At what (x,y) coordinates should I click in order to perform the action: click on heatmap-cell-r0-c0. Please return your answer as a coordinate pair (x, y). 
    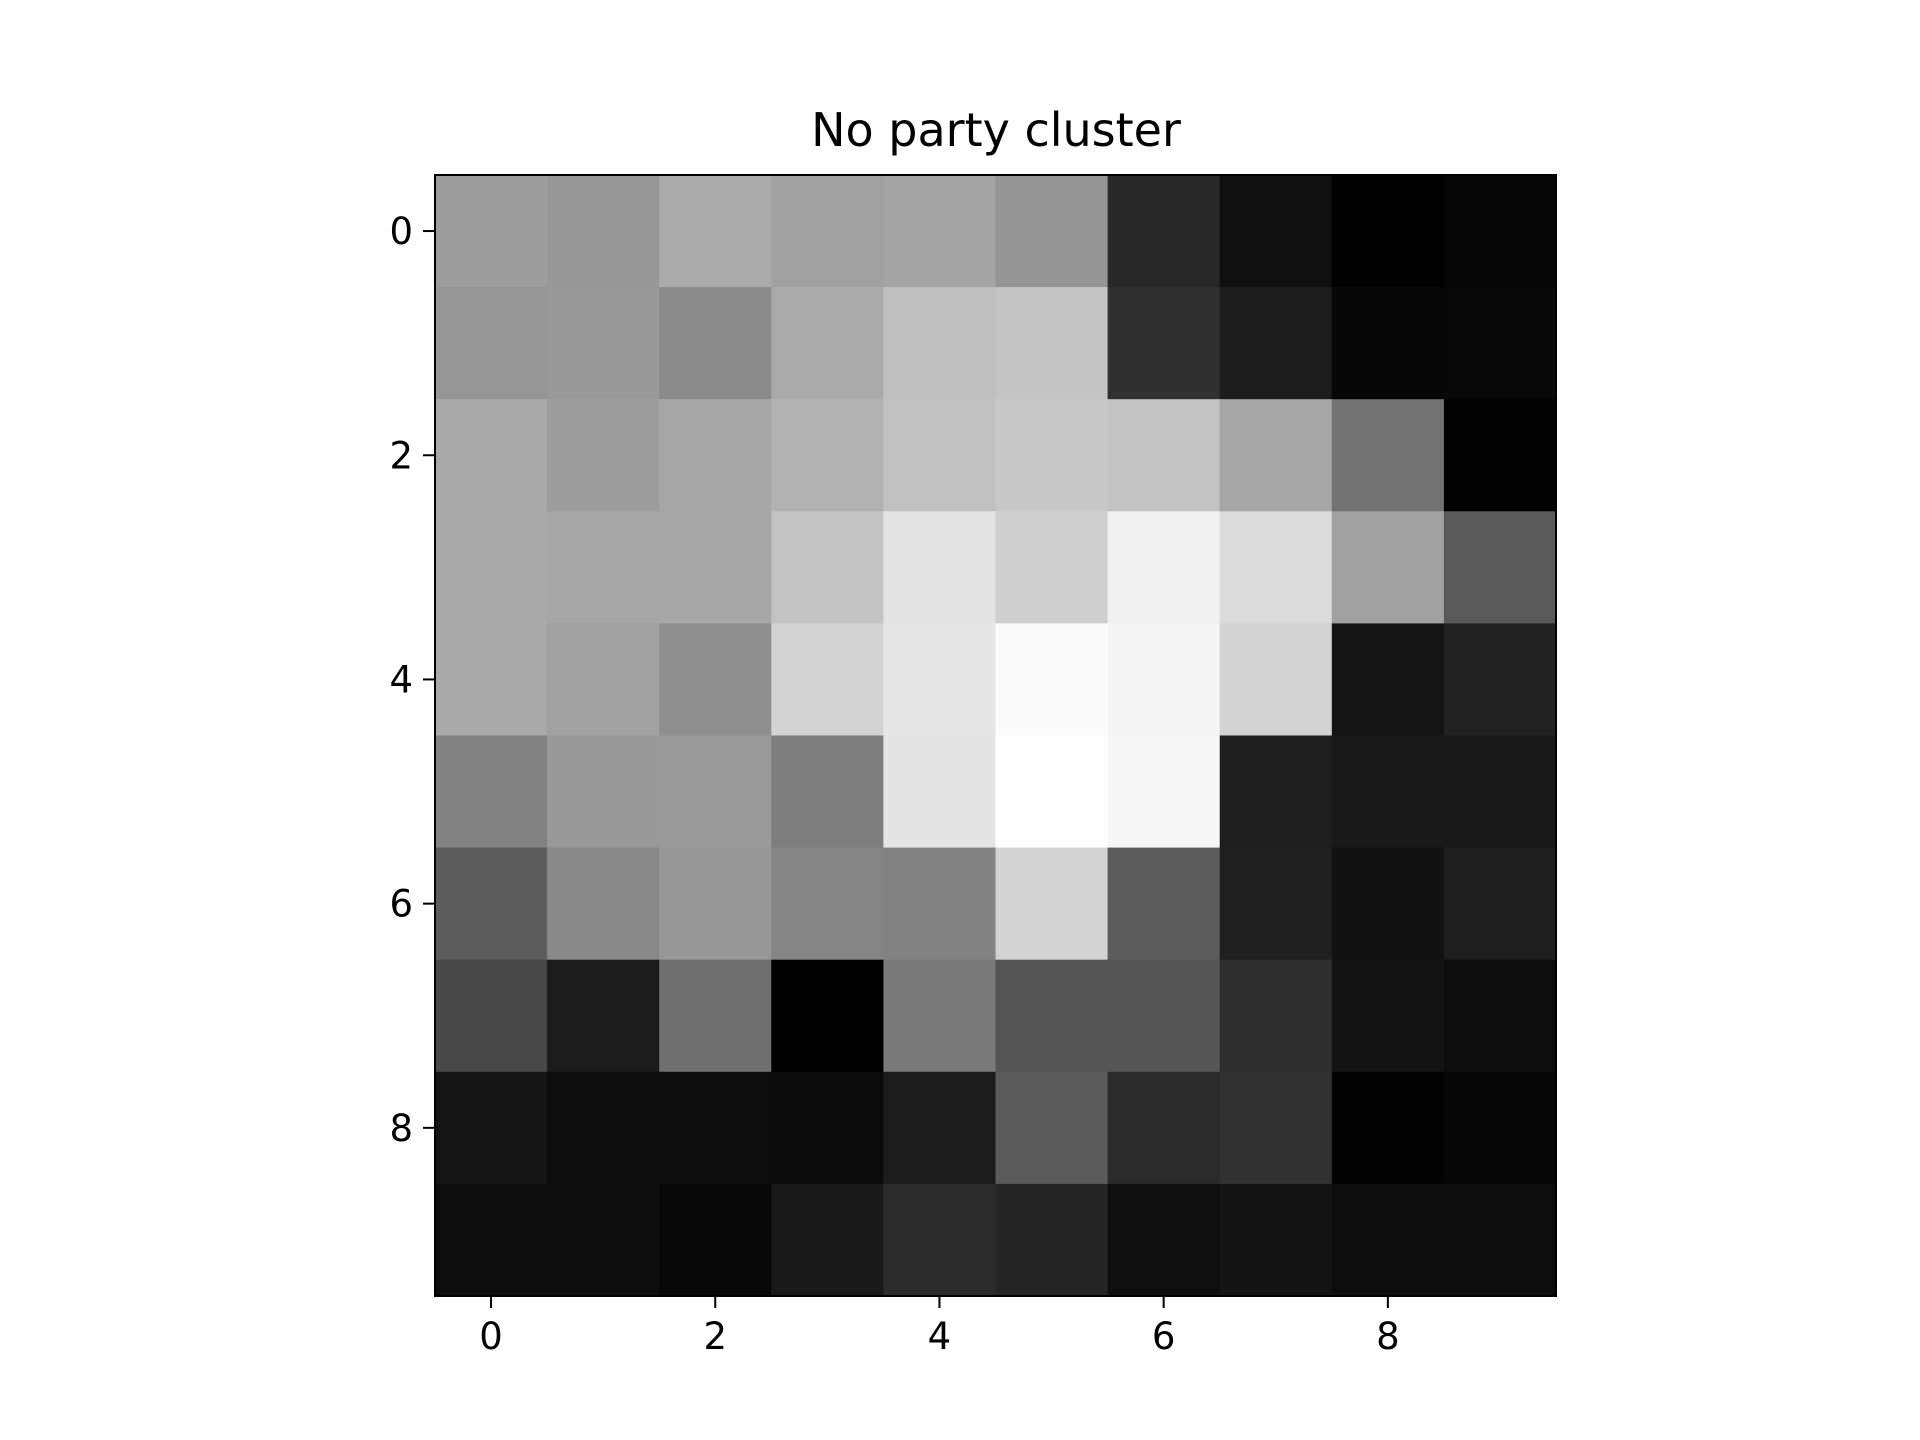
    Looking at the image, I should click on (491, 231).